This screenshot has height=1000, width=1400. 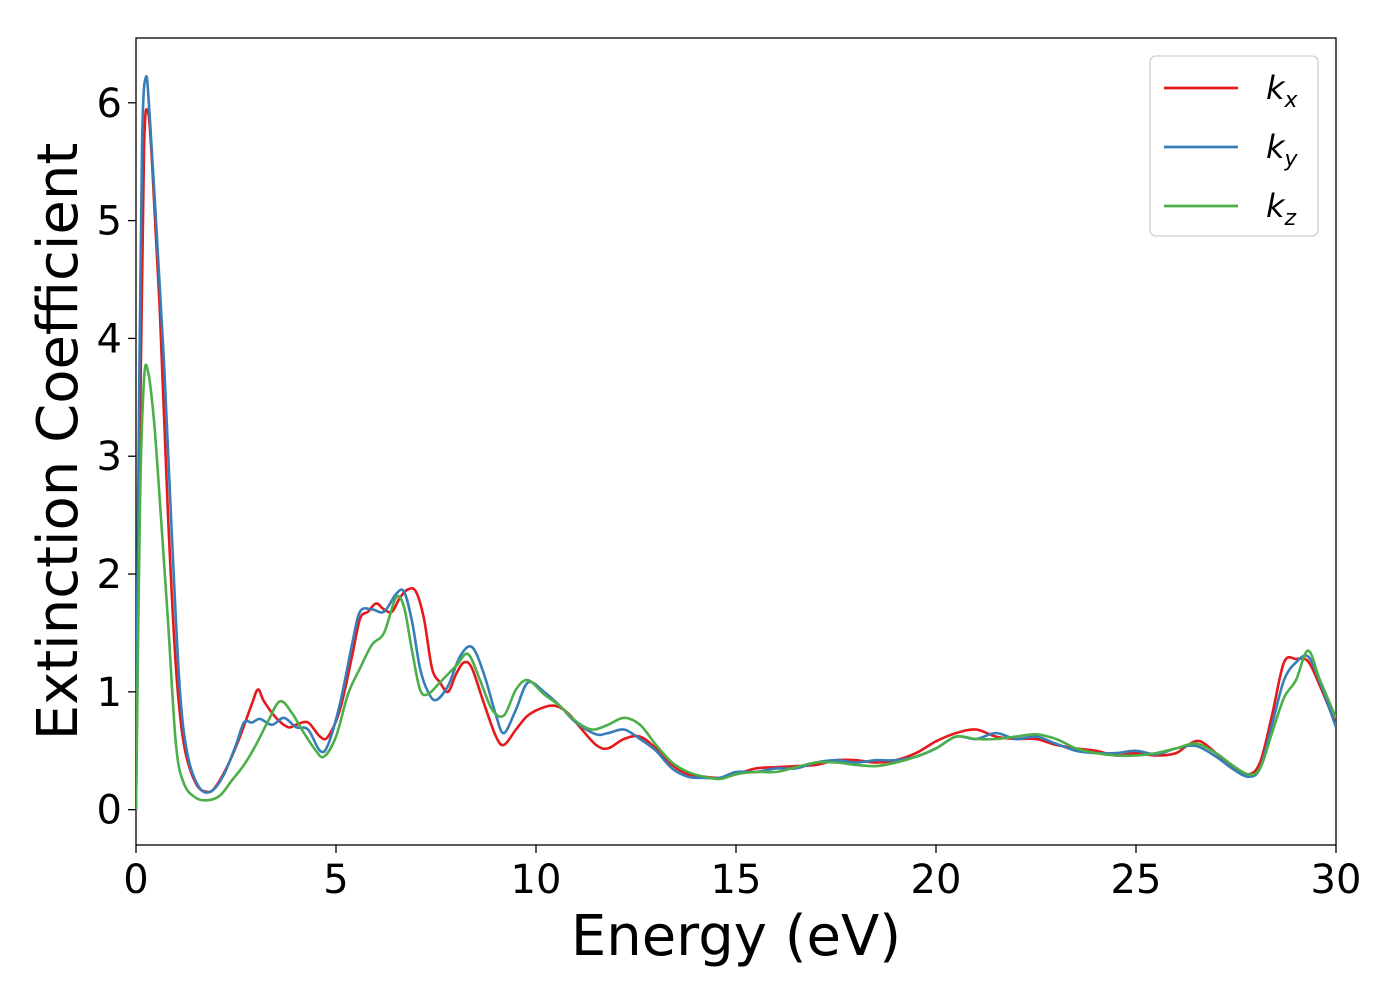 I want to click on y-axis-ticks: 0 1 2 3 4 5 6, so click(x=116, y=457).